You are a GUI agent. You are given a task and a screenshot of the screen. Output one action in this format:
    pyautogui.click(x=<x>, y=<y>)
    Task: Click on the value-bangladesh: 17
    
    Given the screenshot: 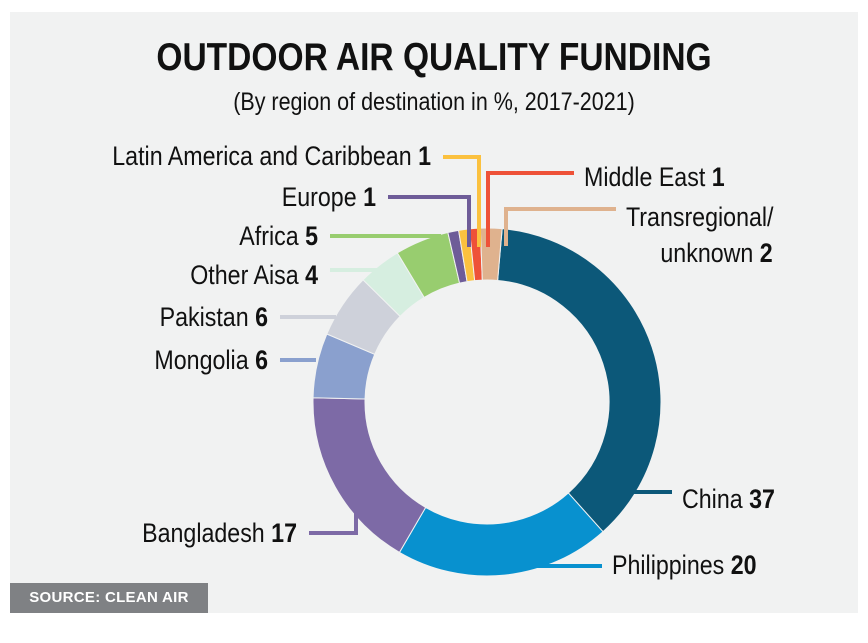 What is the action you would take?
    pyautogui.click(x=284, y=533)
    